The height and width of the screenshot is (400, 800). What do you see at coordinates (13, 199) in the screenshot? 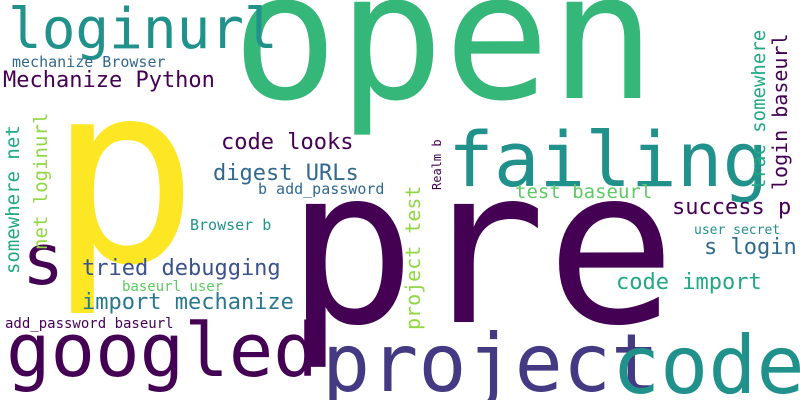
I see `word-somewhere-net: somewhere net` at bounding box center [13, 199].